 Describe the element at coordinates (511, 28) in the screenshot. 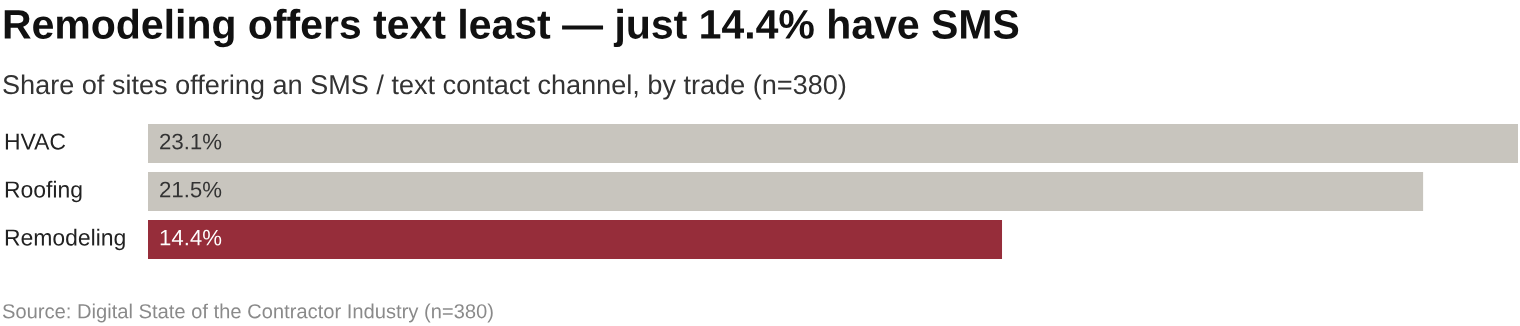

I see `chart-title: Remodeling offers text least — just 14.4% have SMS` at that location.